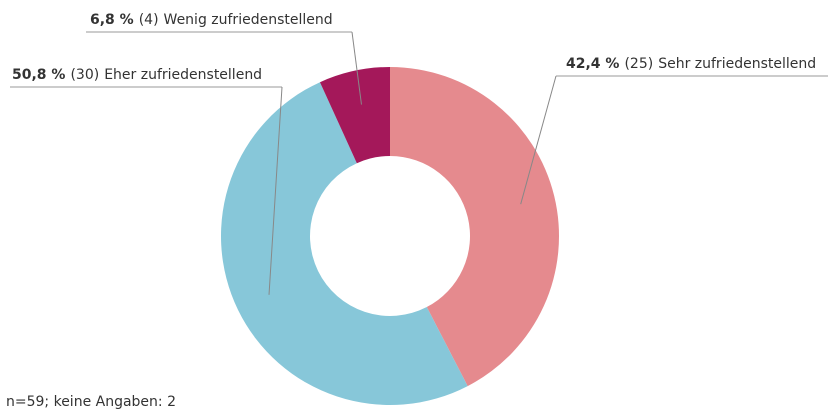 The width and height of the screenshot is (828, 412). What do you see at coordinates (248, 20) in the screenshot?
I see `category-label: Wenig zufriedenstellend` at bounding box center [248, 20].